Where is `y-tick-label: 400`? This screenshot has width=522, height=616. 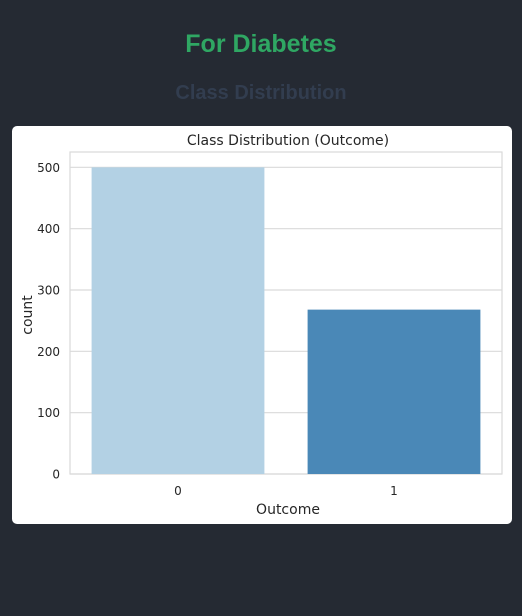 y-tick-label: 400 is located at coordinates (48, 229).